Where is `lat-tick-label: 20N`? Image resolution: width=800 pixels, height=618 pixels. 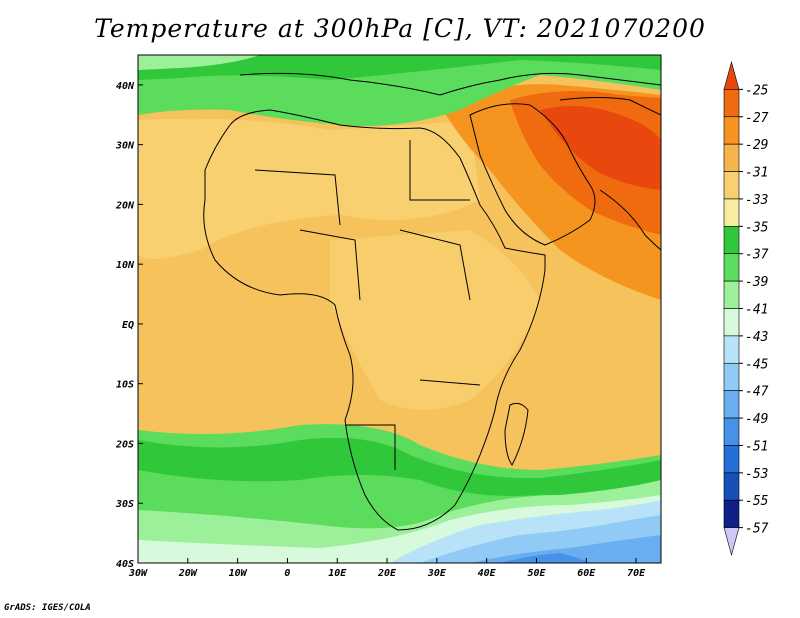 lat-tick-label: 20N is located at coordinates (125, 205).